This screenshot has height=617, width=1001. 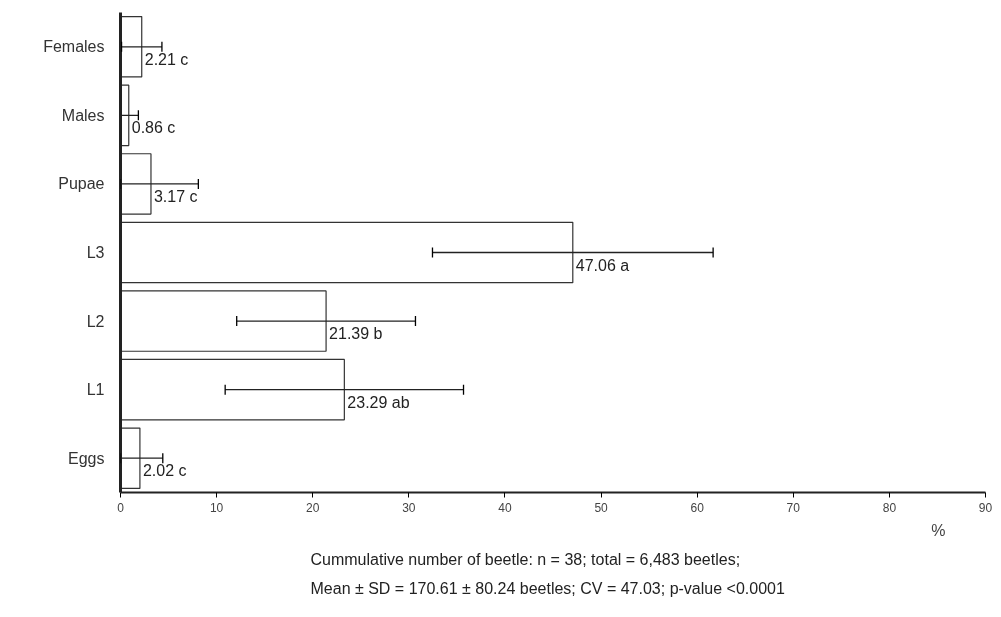 What do you see at coordinates (938, 530) in the screenshot?
I see `x-axis-title: %` at bounding box center [938, 530].